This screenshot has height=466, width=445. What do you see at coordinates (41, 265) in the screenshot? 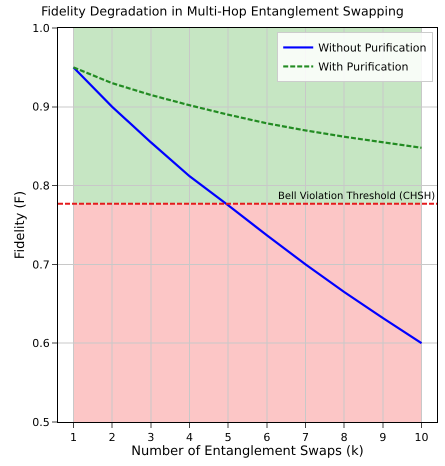
I see `y-tick-label: 0.7` at bounding box center [41, 265].